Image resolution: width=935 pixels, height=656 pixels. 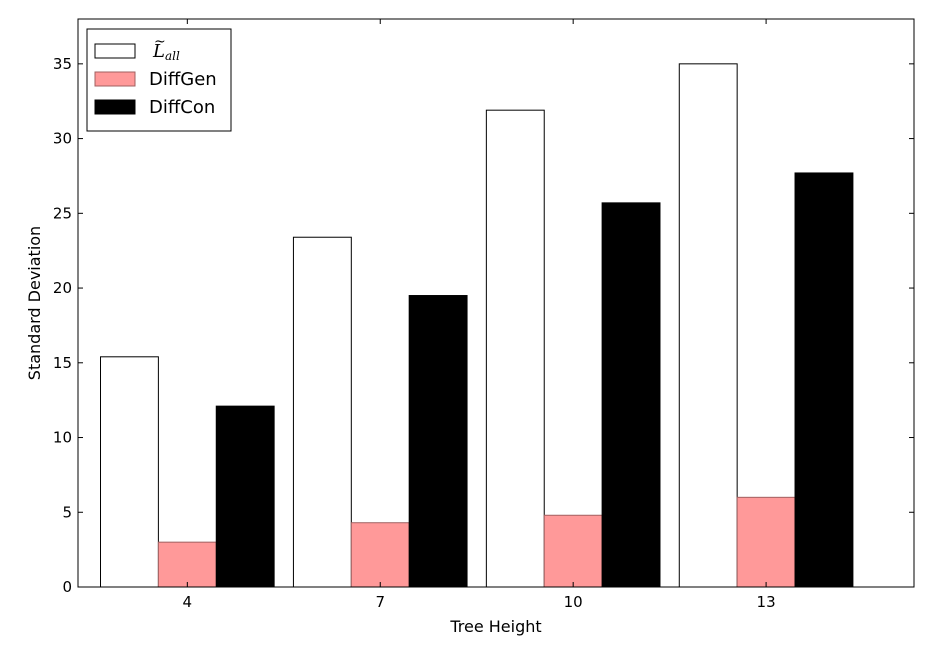 I want to click on y-tick-label: 20, so click(x=62, y=288).